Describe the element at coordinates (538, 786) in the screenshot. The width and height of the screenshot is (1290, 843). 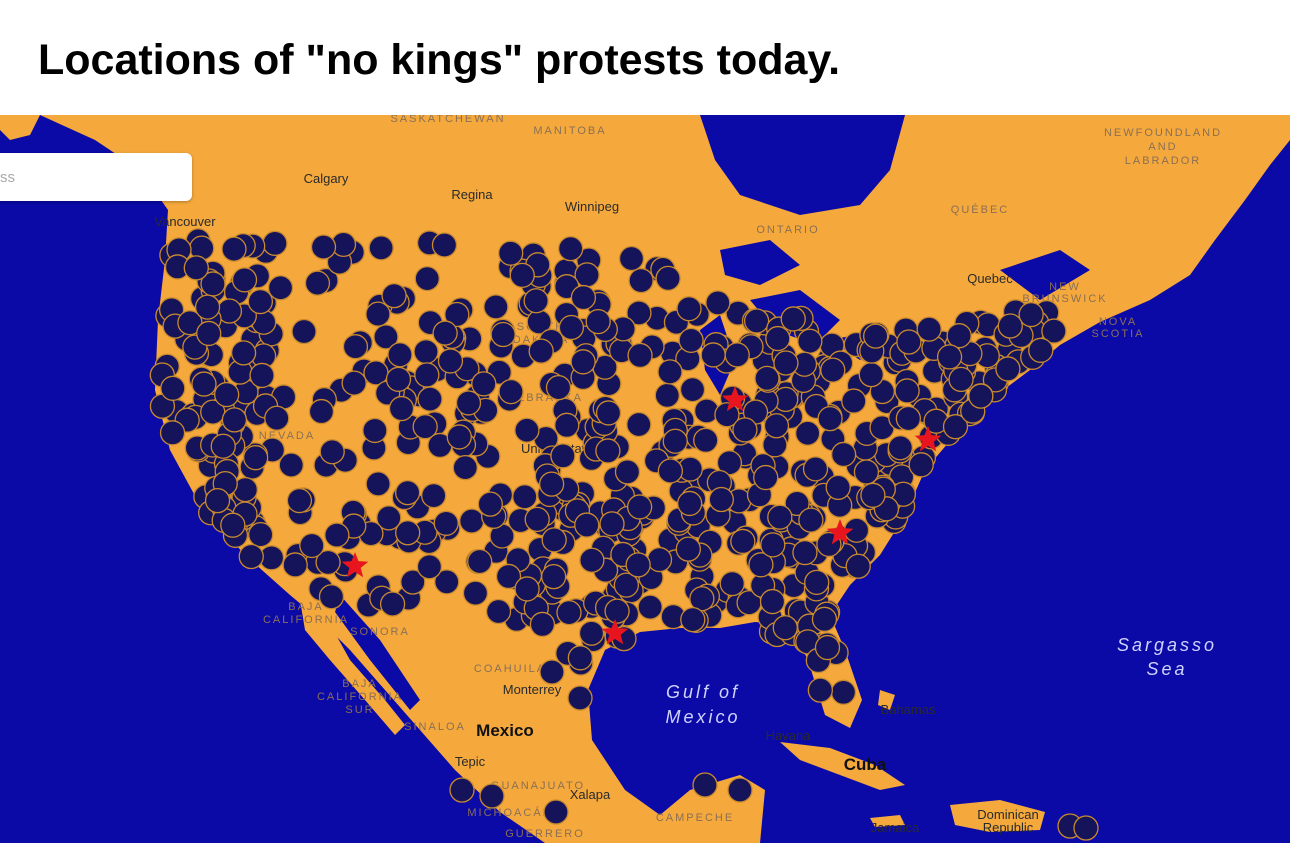
I see `place-label: GUANAJUATO` at that location.